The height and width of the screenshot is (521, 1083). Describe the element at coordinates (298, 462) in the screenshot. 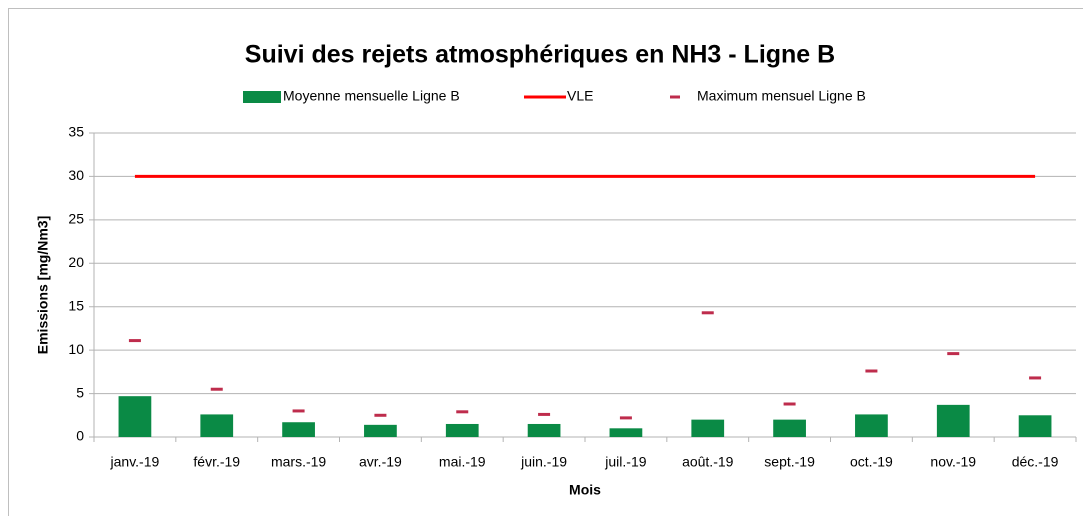

I see `x-tick-label: mars.-19` at that location.